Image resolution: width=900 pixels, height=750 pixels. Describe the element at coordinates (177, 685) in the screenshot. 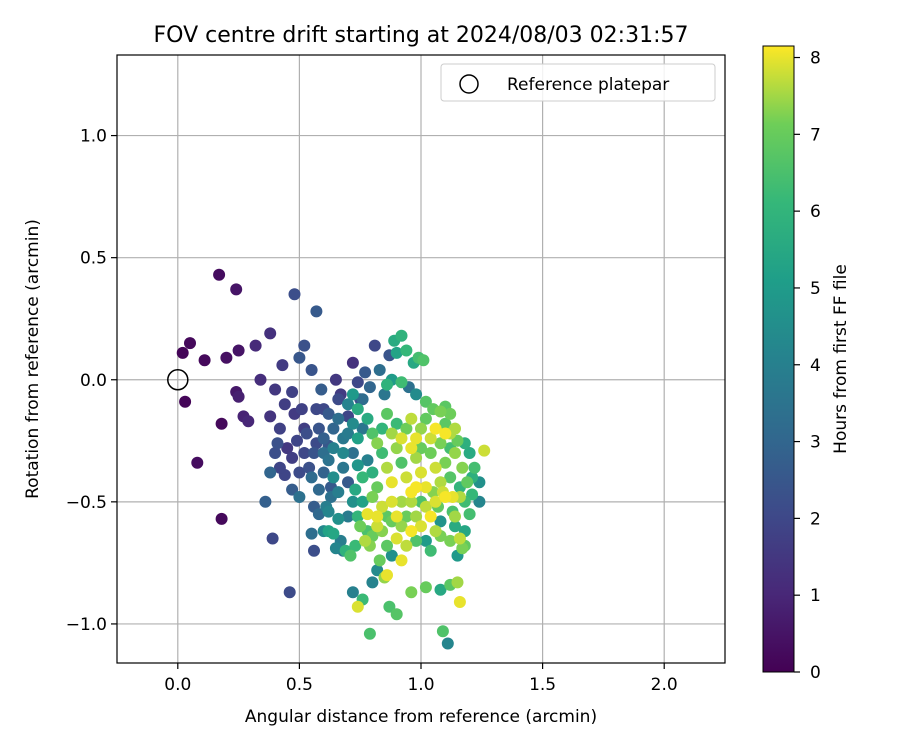

I see `x-tick-label: 0.0` at that location.